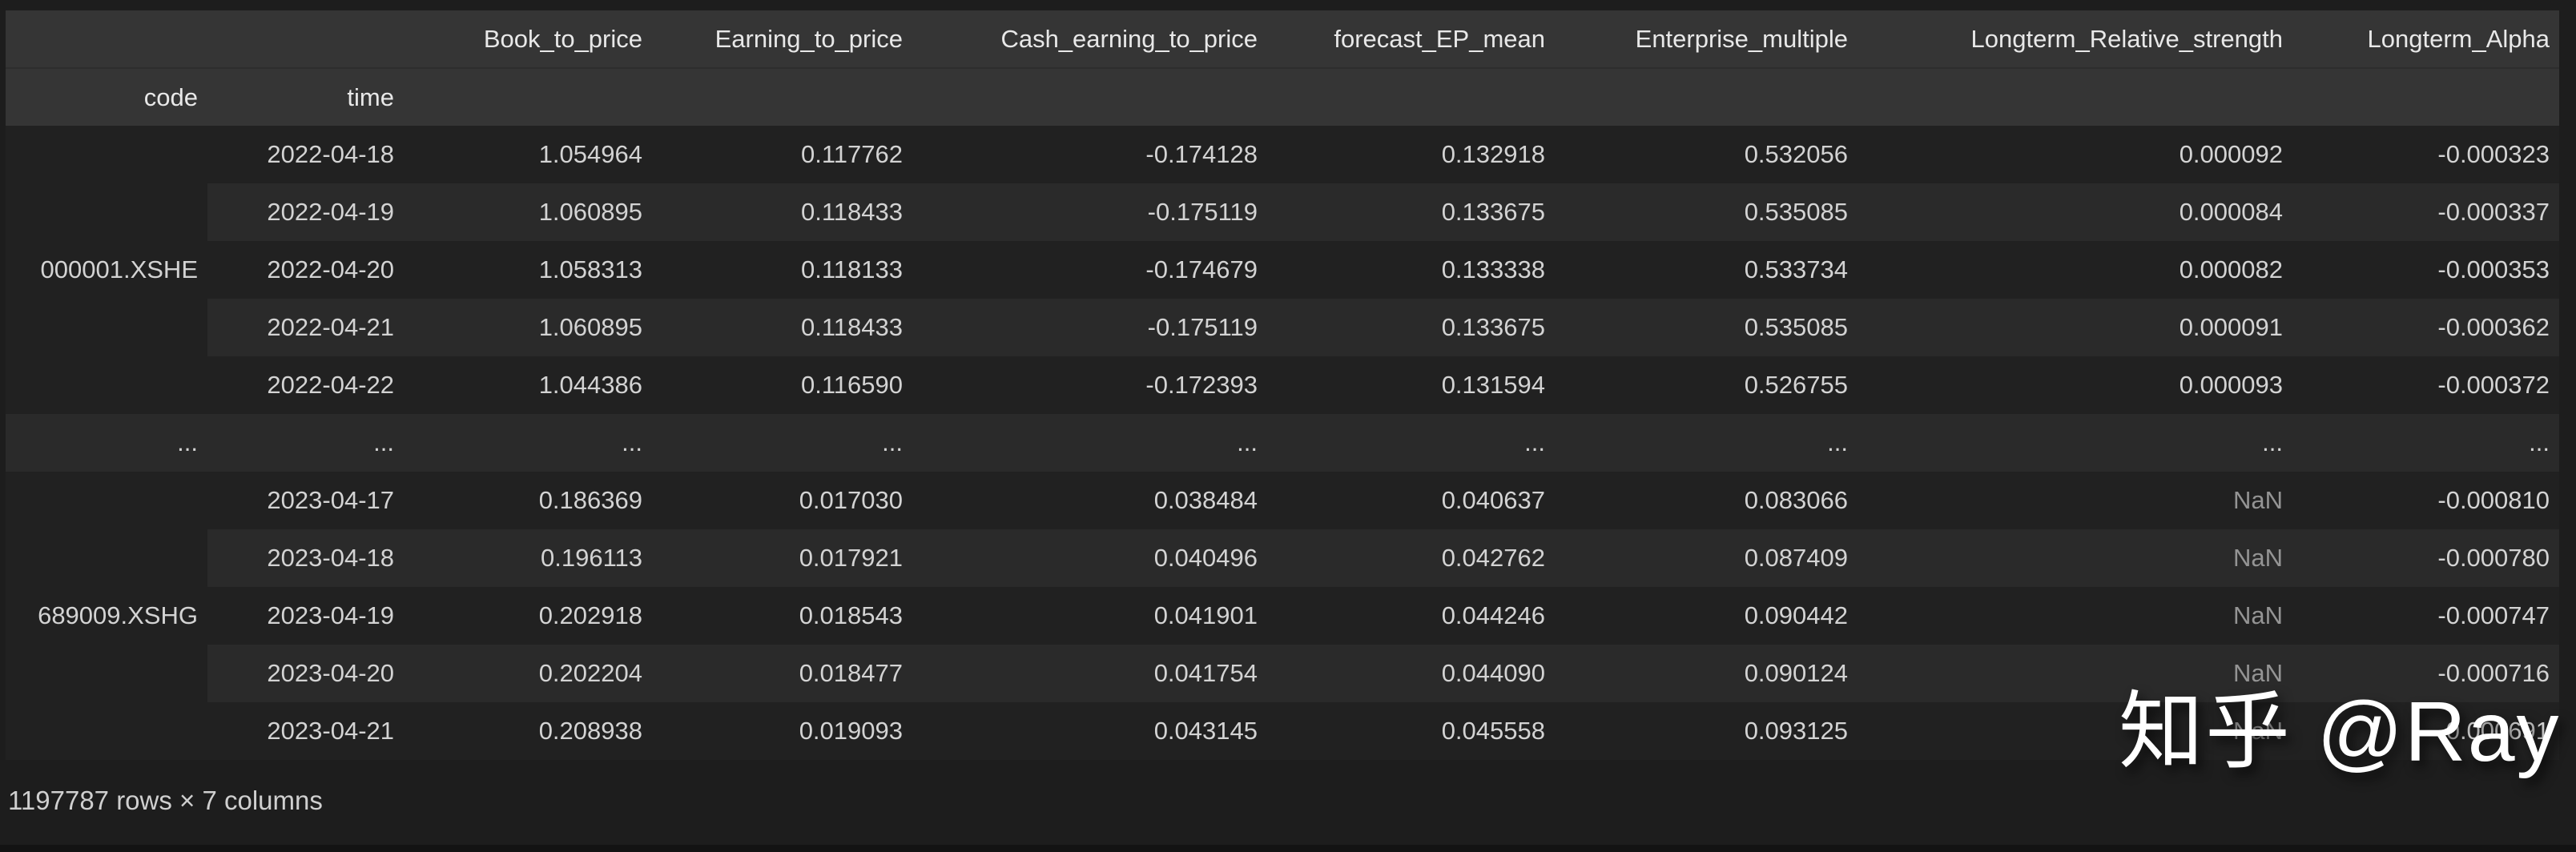  I want to click on cell: 0.000092, so click(2231, 154).